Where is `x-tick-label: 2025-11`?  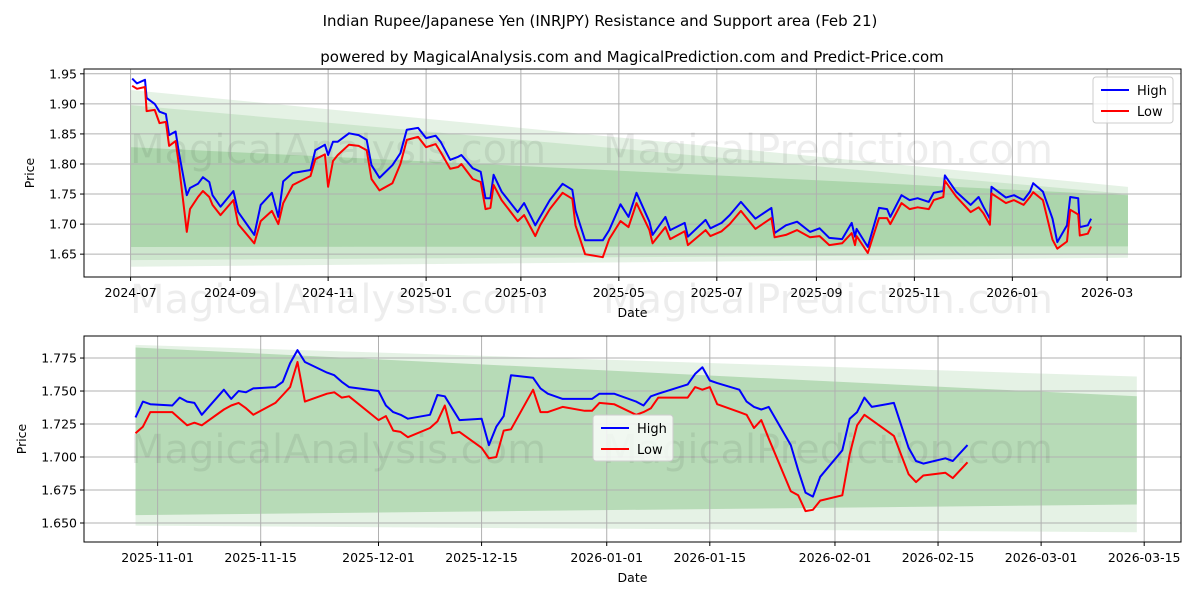
x-tick-label: 2025-11 is located at coordinates (914, 292).